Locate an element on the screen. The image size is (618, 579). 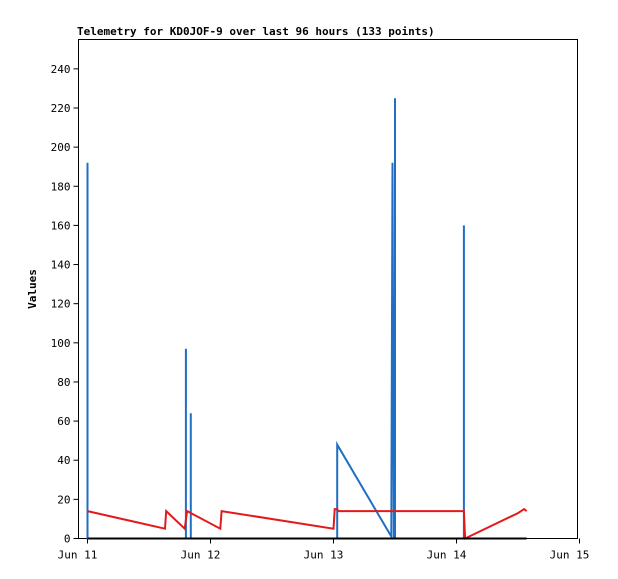
y-tick-label: 80 is located at coordinates (63, 382).